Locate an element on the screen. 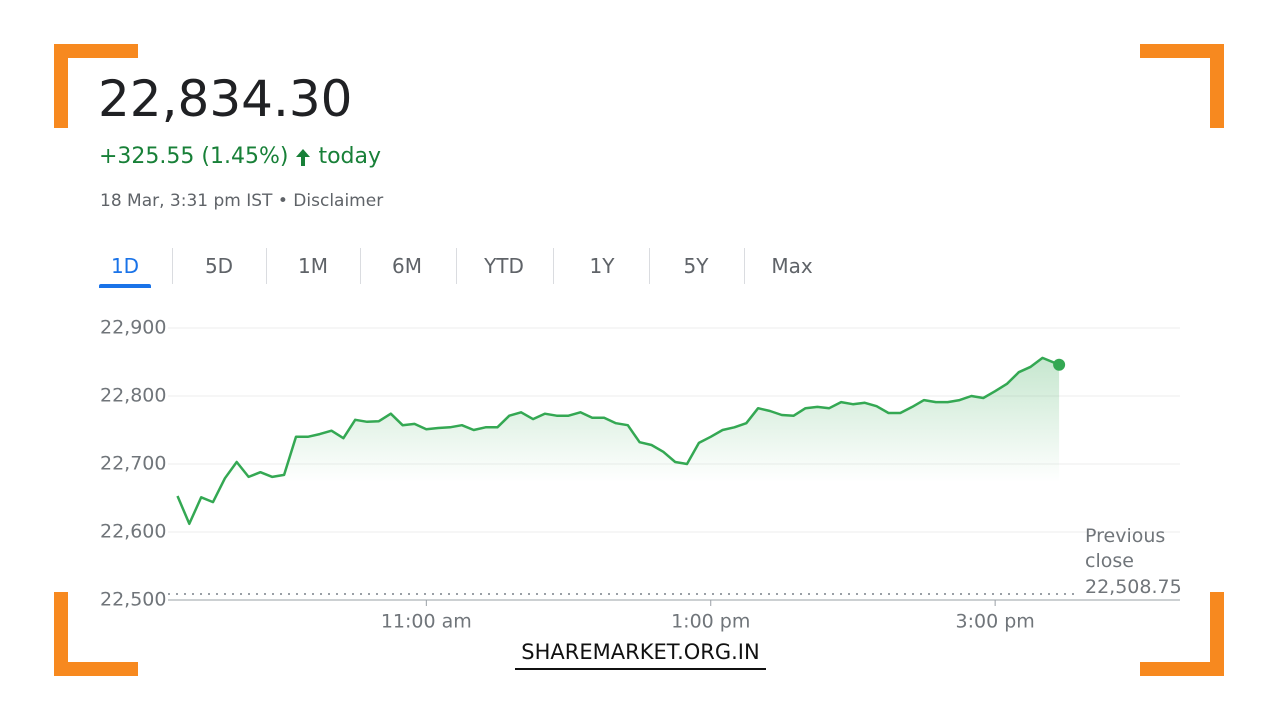 The height and width of the screenshot is (720, 1280). tab: Max is located at coordinates (792, 266).